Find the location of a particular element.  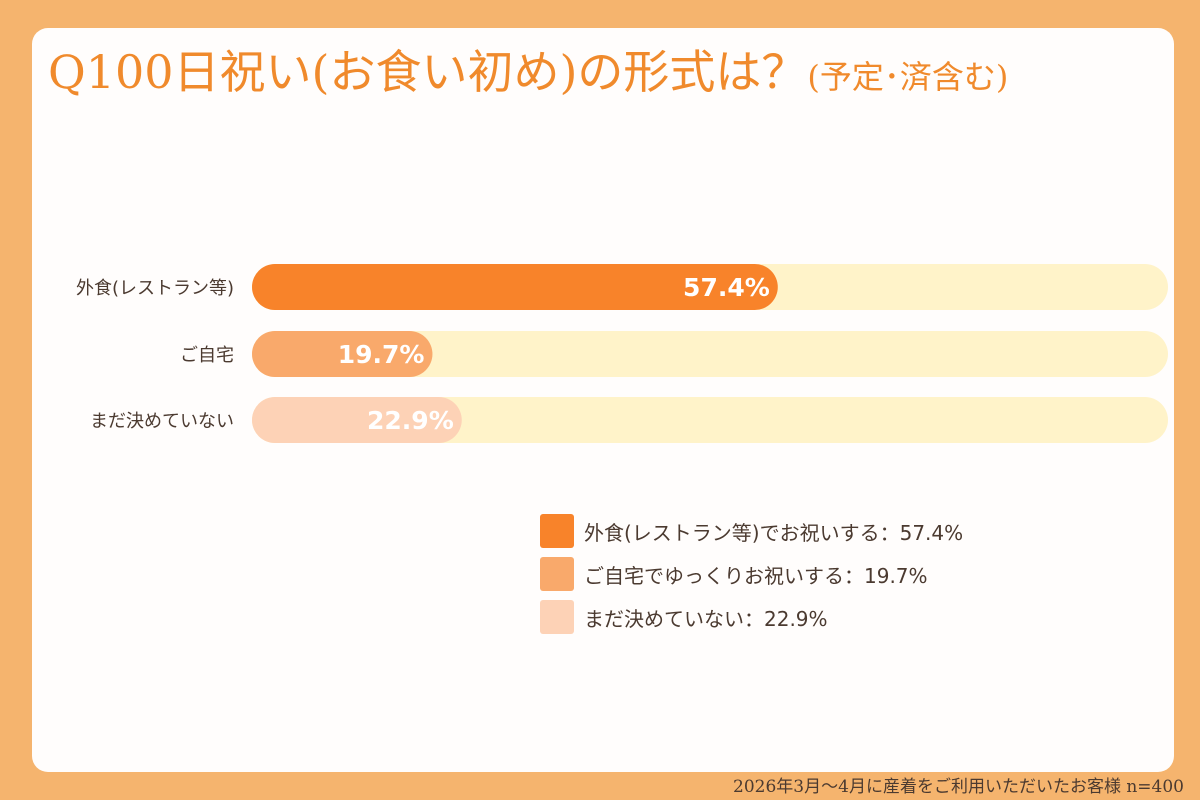

legend-label-eating-out: 外食(レストラン等)でお祝いする：57.4% is located at coordinates (774, 532).